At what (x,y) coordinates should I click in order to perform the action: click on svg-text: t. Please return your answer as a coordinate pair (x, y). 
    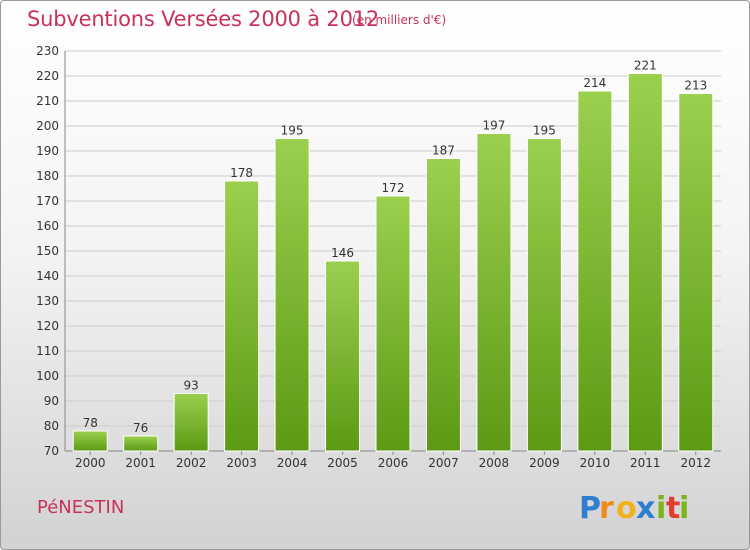
    Looking at the image, I should click on (673, 508).